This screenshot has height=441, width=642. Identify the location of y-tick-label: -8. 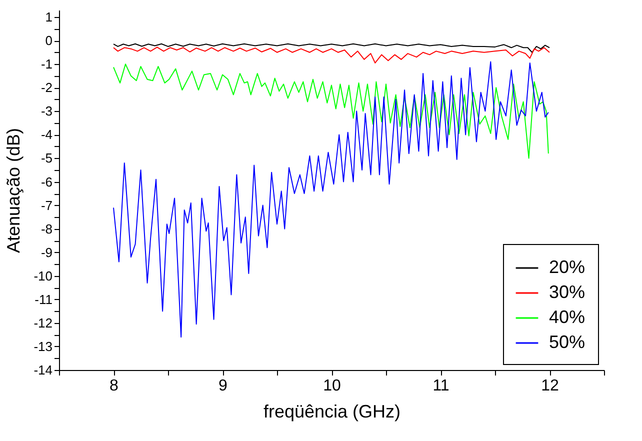
(46, 228).